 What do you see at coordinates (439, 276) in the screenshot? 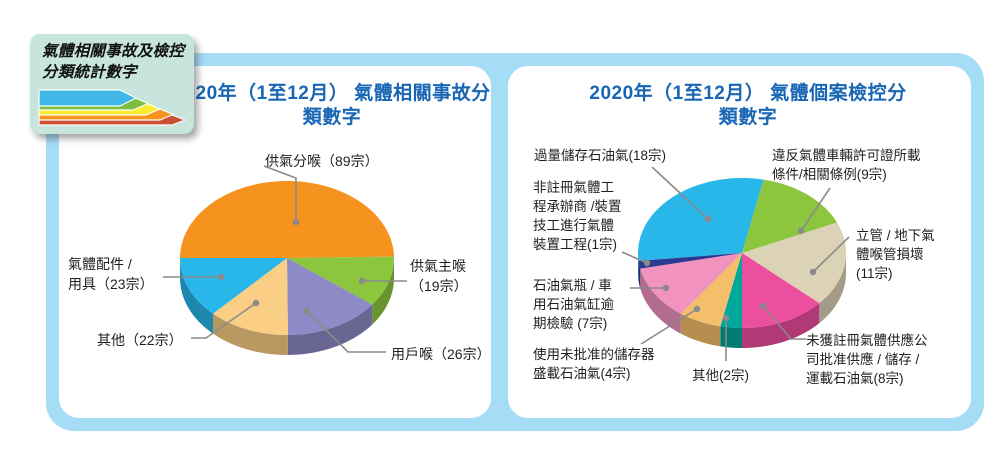
I see `pie-label-supply-main-pipe: 供氣主喉 （19宗）` at bounding box center [439, 276].